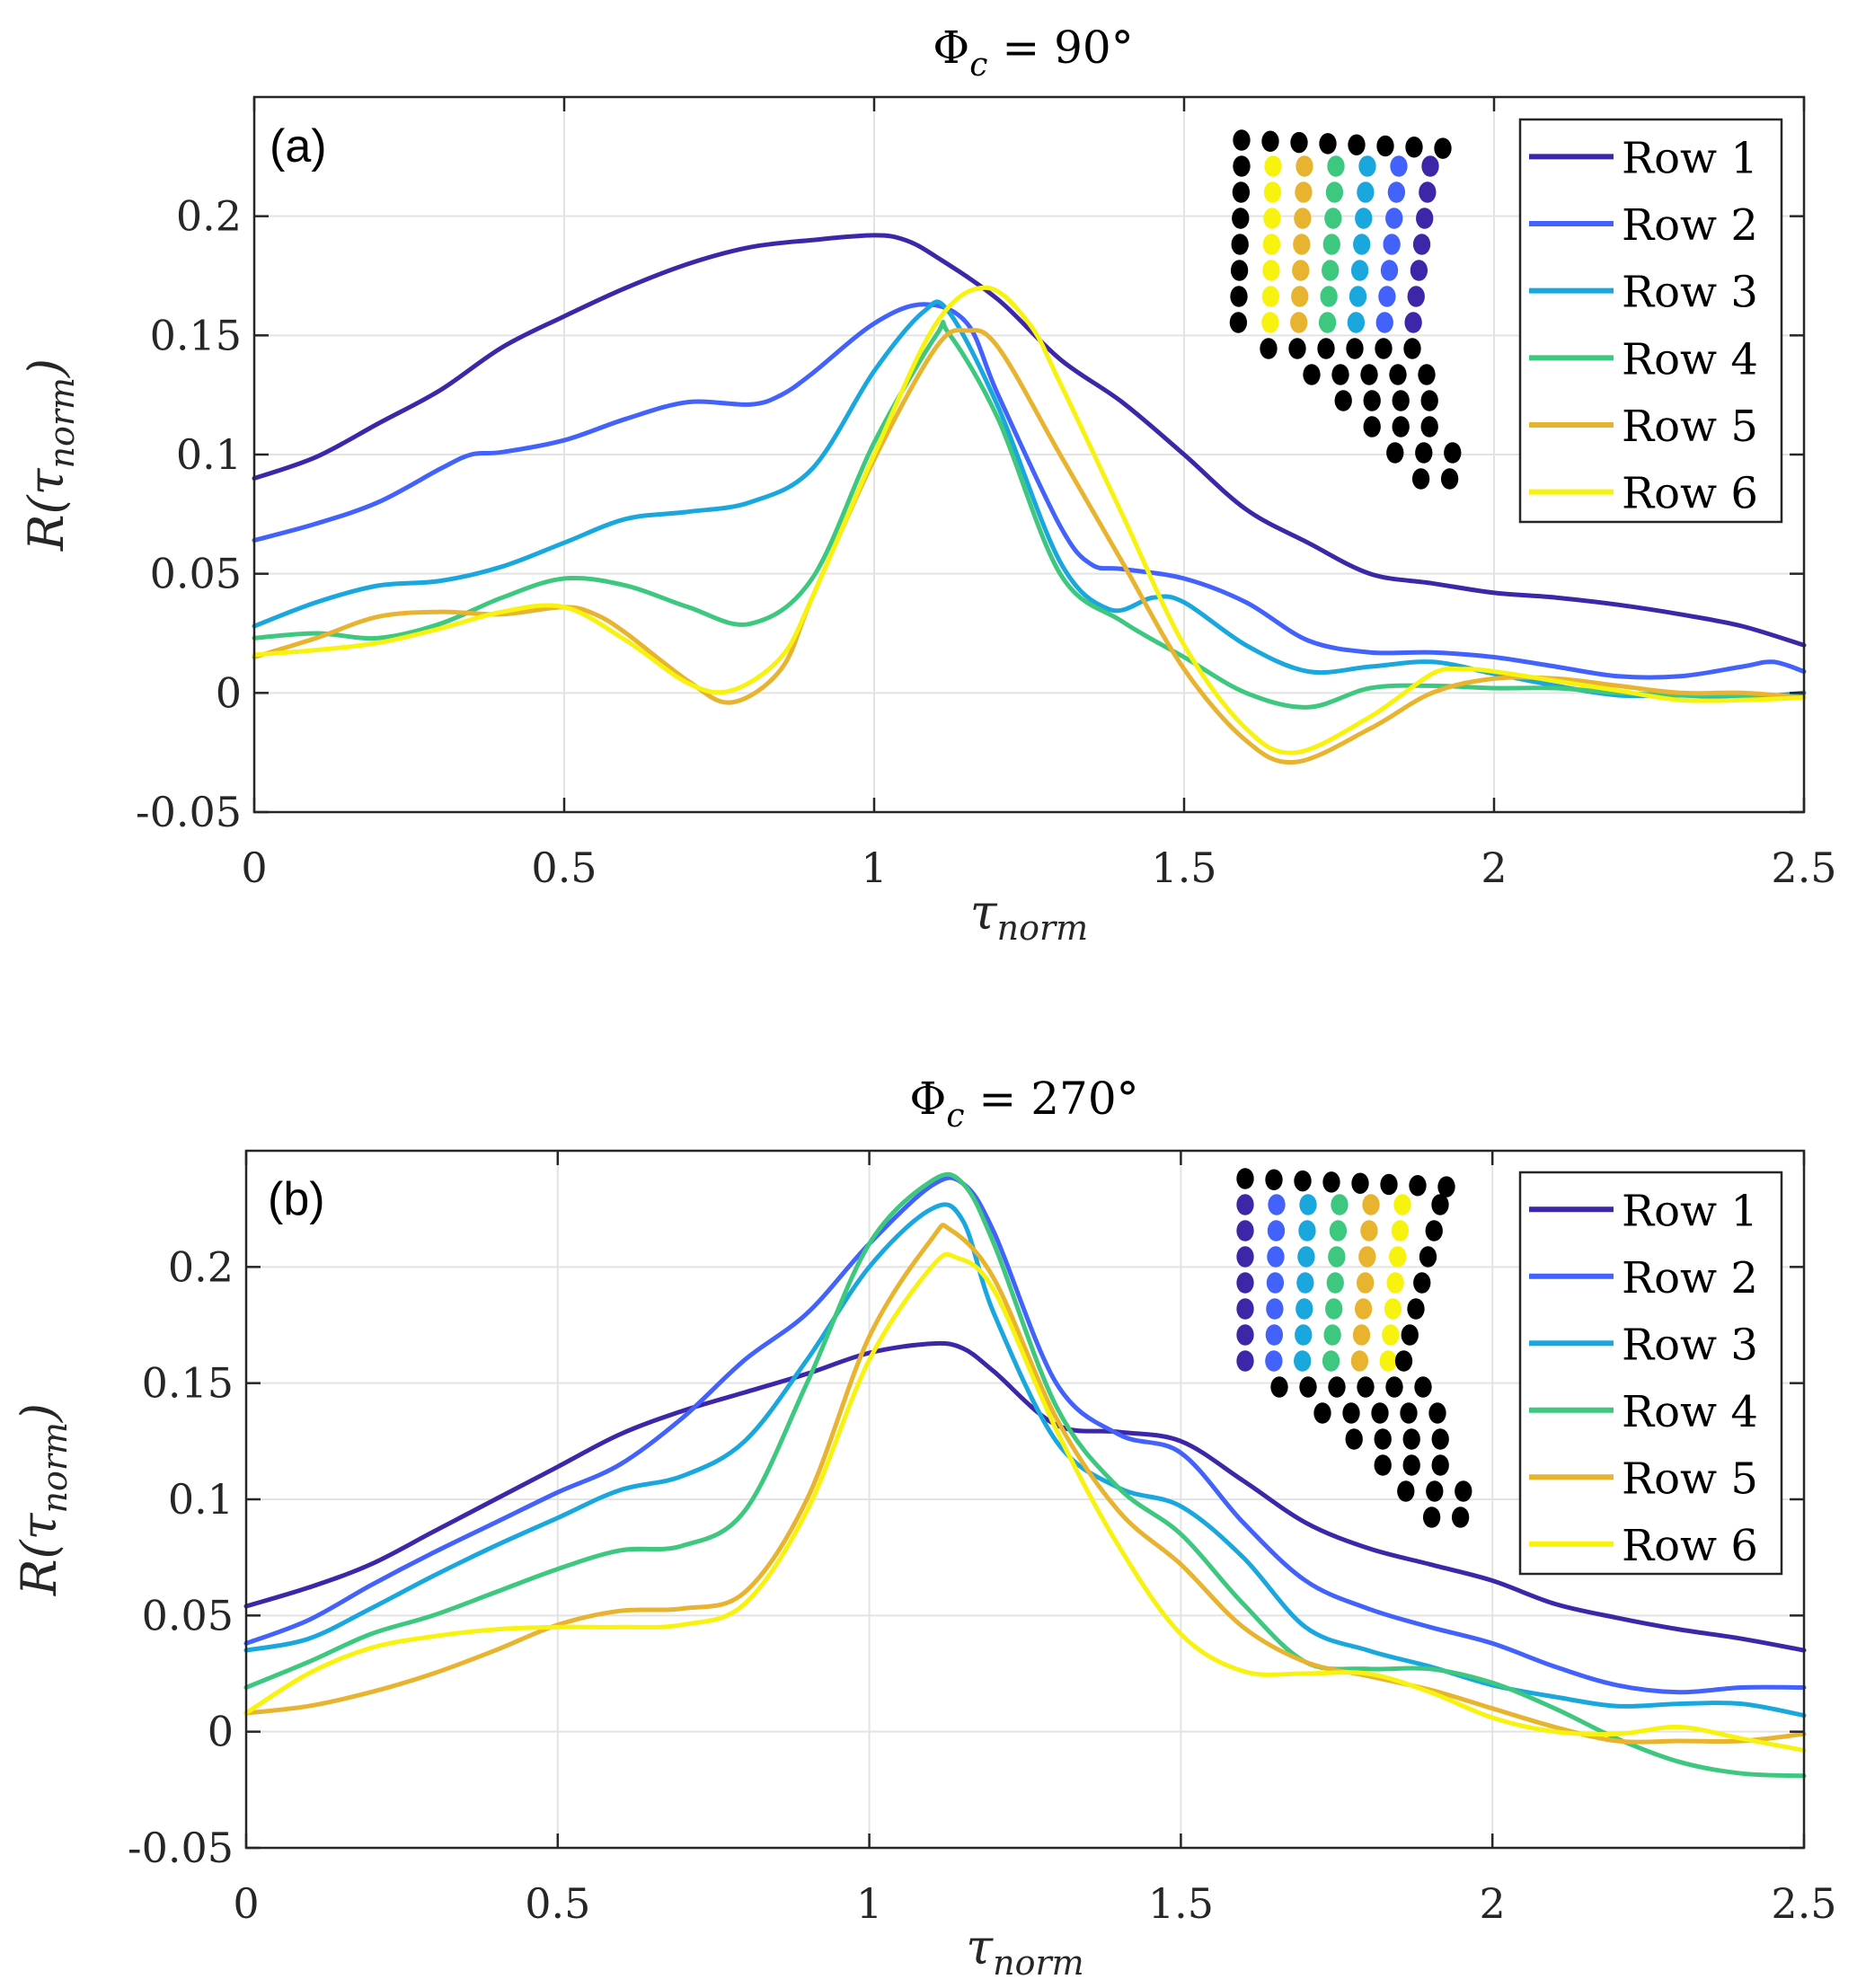  Describe the element at coordinates (181, 1848) in the screenshot. I see `y-tick-label: -0.05` at that location.